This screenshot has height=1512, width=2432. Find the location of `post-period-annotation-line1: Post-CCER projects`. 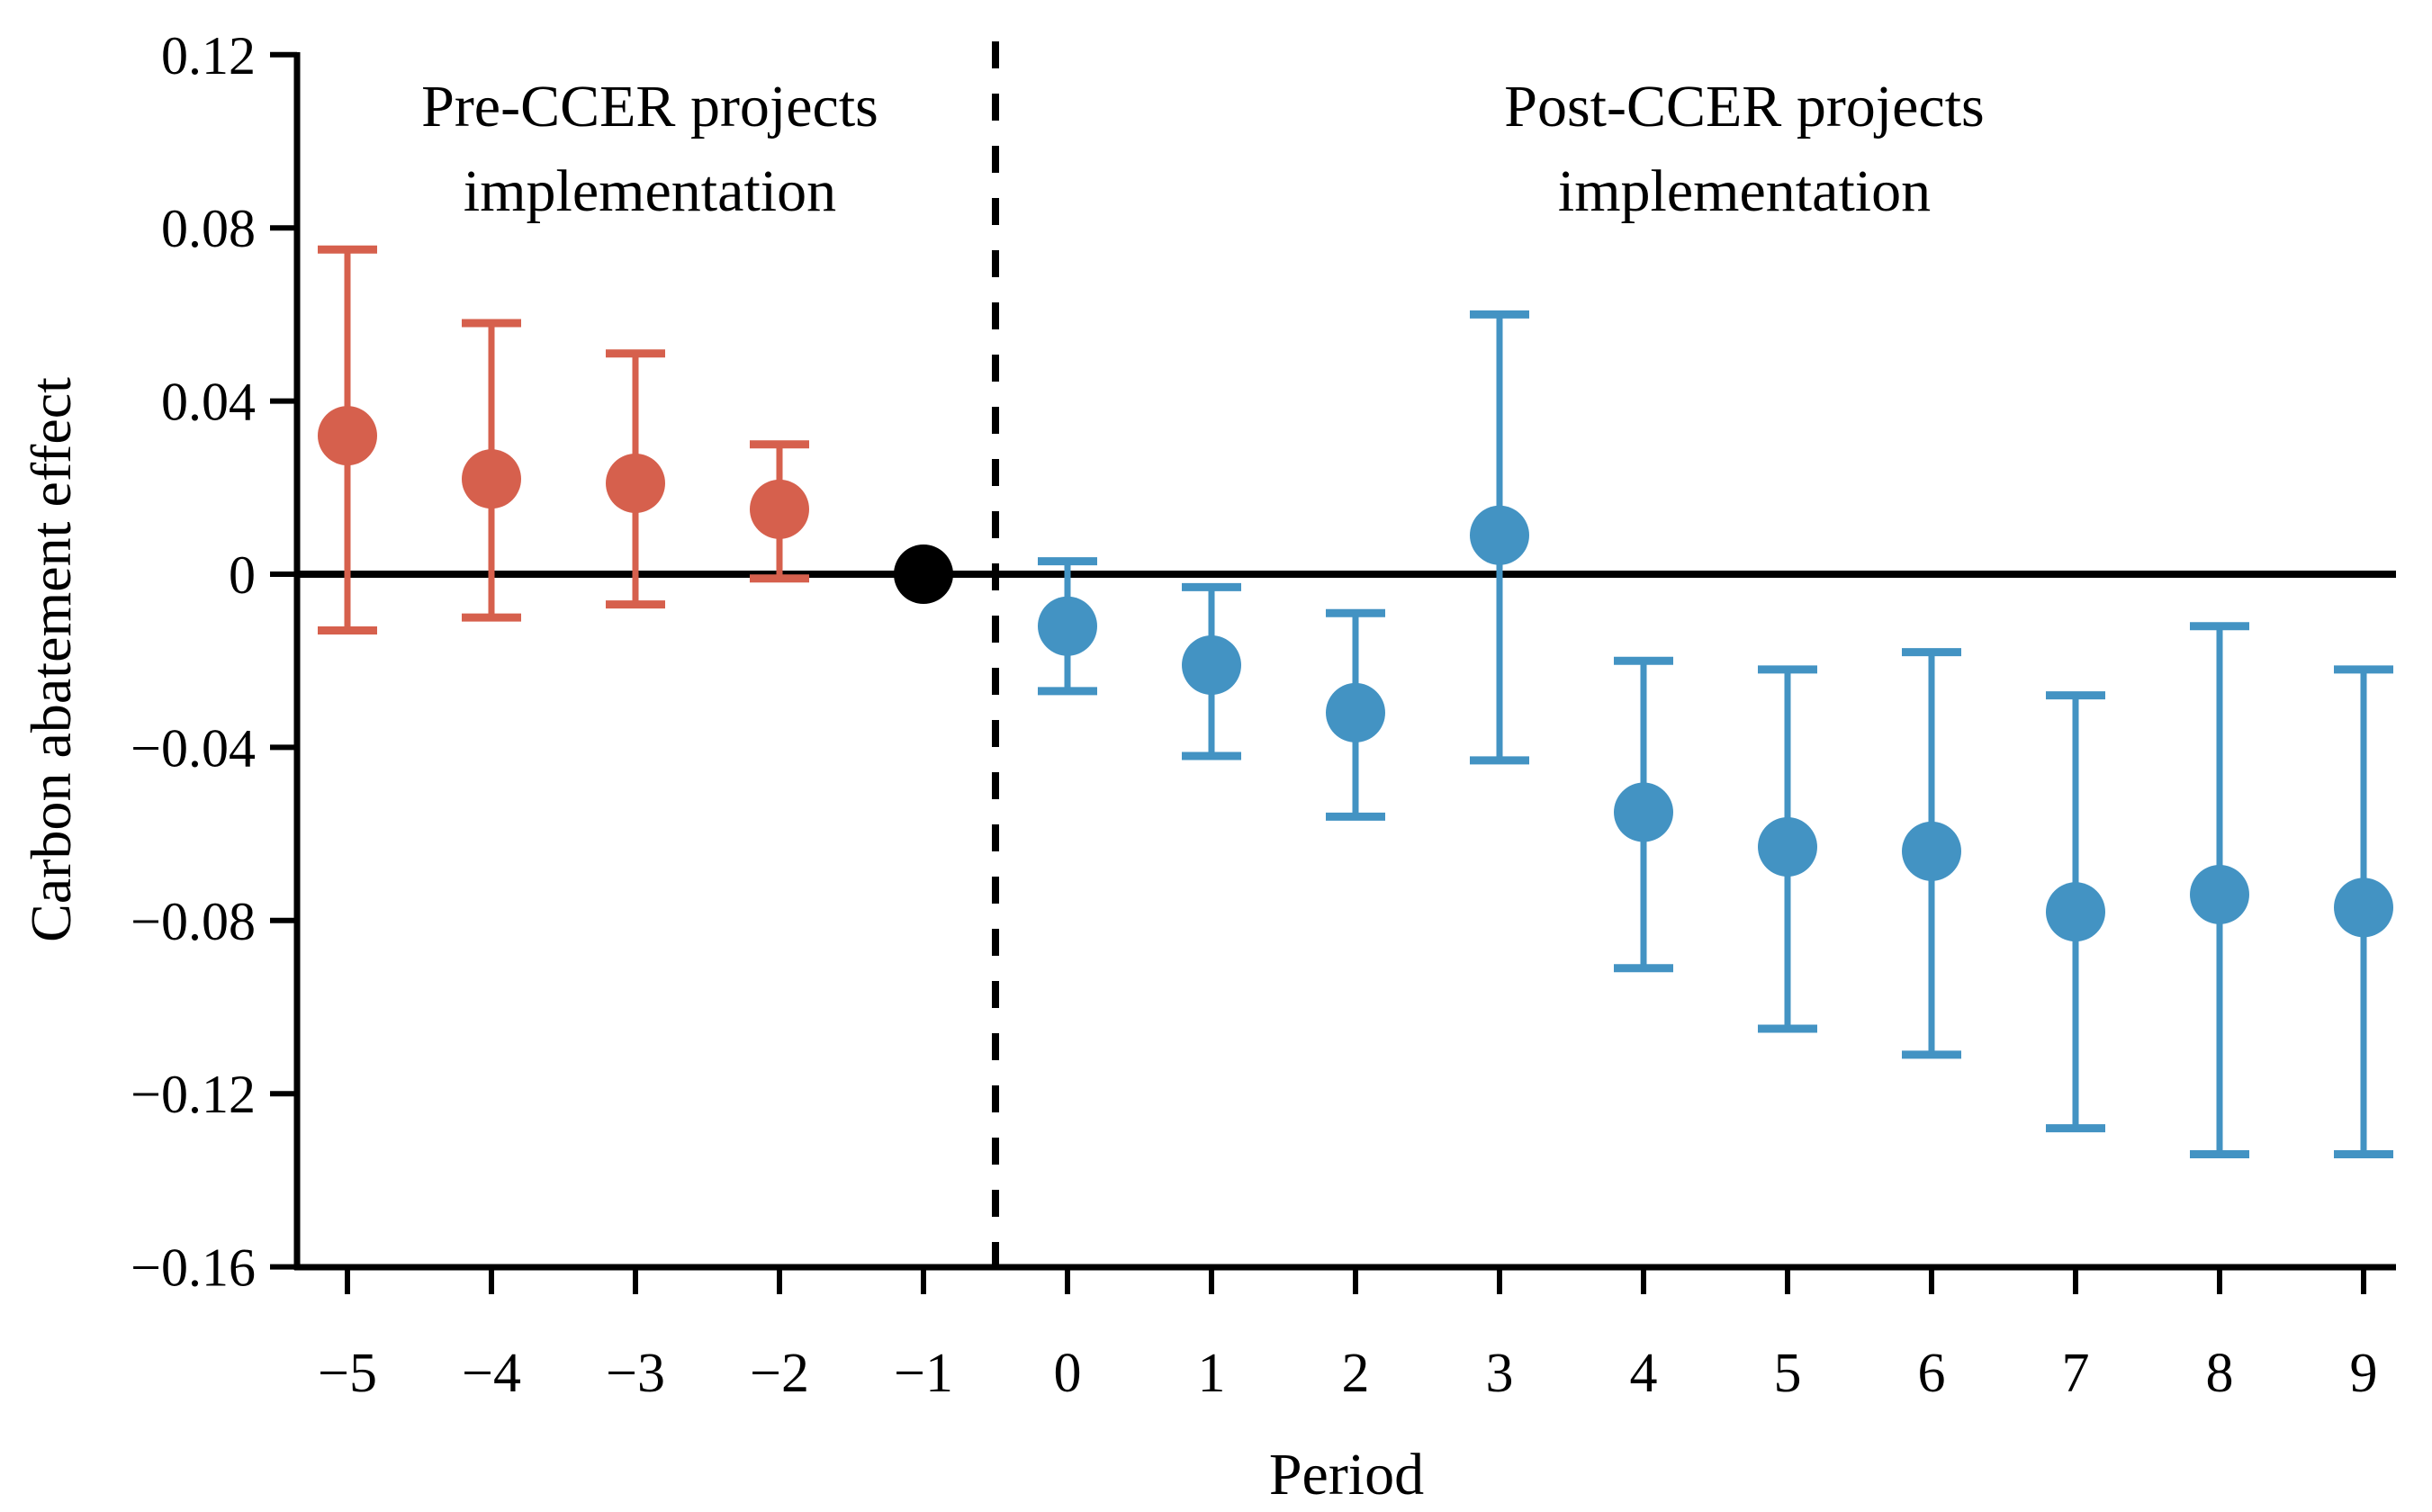

post-period-annotation-line1: Post-CCER projects is located at coordinates (1745, 107).